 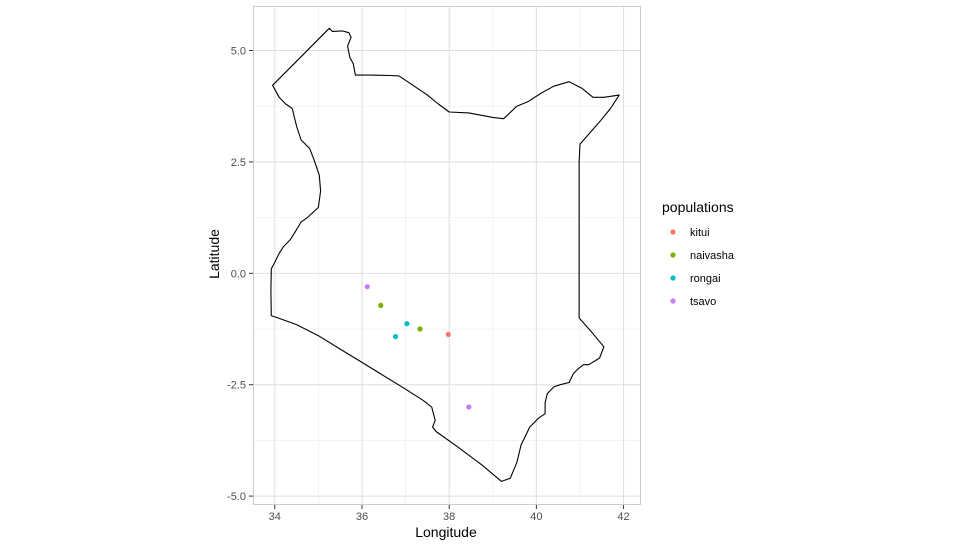 I want to click on legend: populations kitui naivasha rongai tsavo, so click(x=698, y=253).